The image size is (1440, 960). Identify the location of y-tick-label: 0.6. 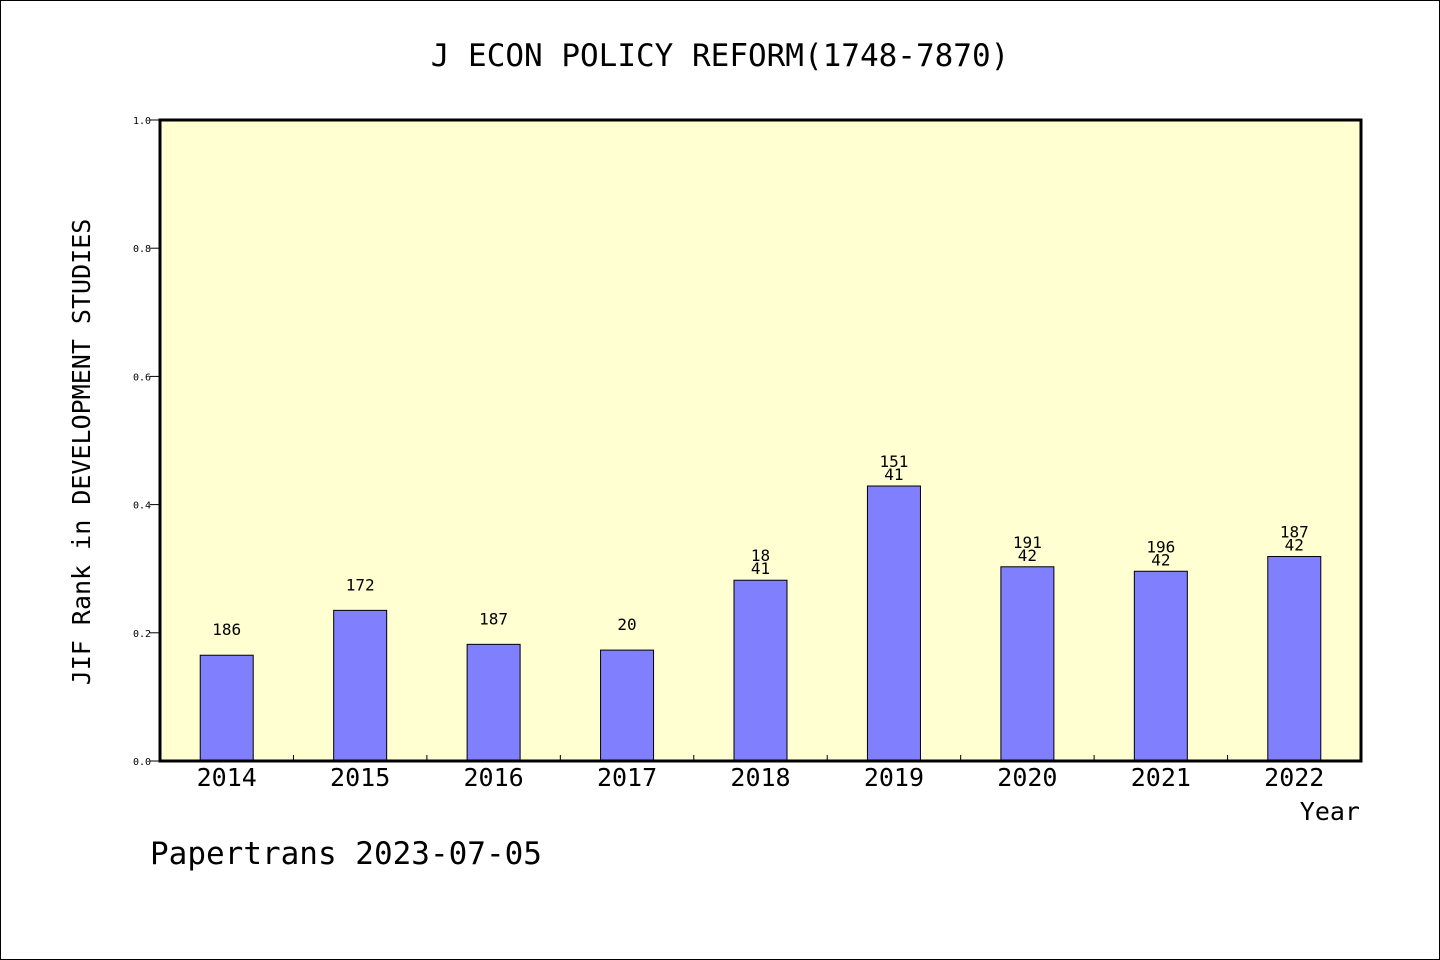
(142, 377).